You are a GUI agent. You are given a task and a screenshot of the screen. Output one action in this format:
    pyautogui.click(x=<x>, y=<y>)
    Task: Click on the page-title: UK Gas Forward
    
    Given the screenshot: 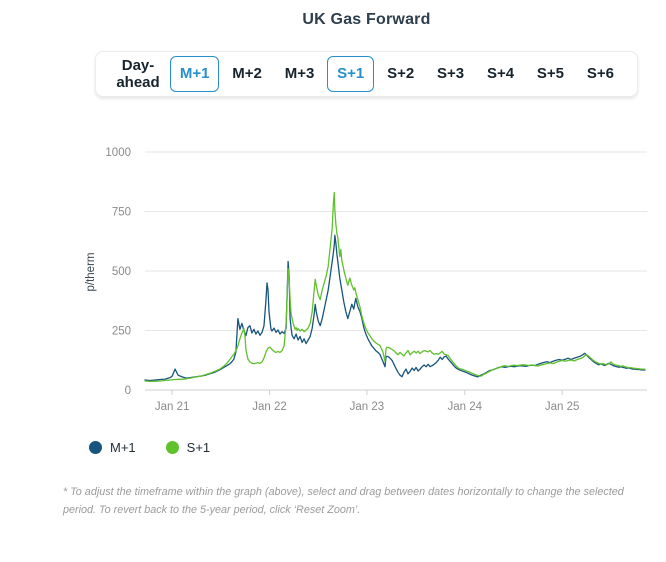 What is the action you would take?
    pyautogui.click(x=366, y=19)
    